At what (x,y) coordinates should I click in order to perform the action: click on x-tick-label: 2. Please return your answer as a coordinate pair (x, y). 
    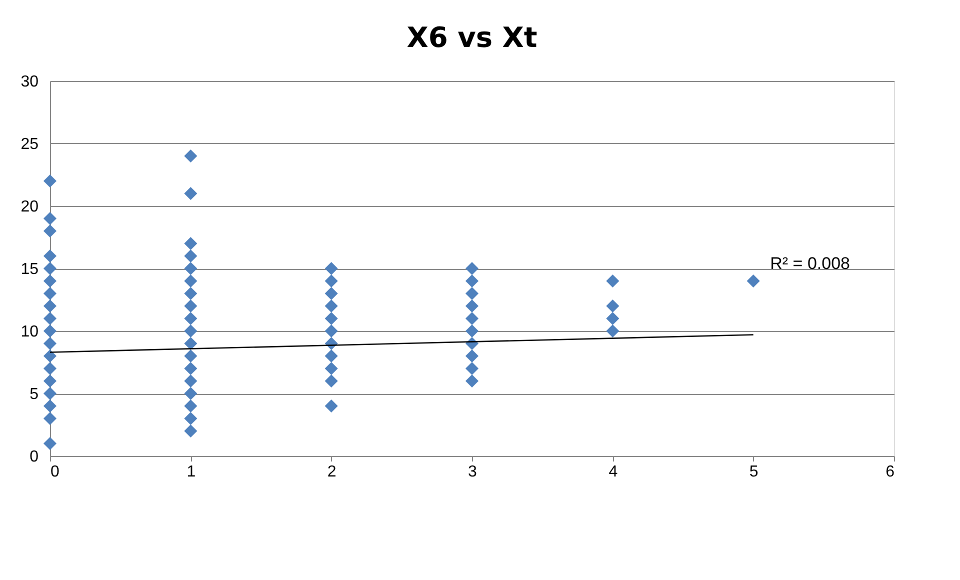
    Looking at the image, I should click on (331, 472).